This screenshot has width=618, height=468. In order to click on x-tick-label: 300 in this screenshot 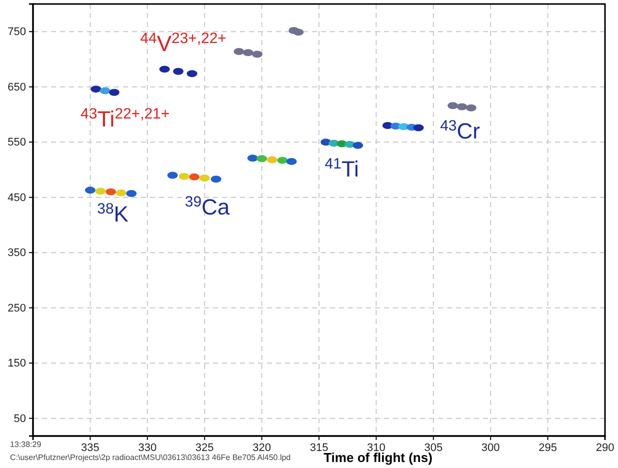, I will do `click(490, 448)`.